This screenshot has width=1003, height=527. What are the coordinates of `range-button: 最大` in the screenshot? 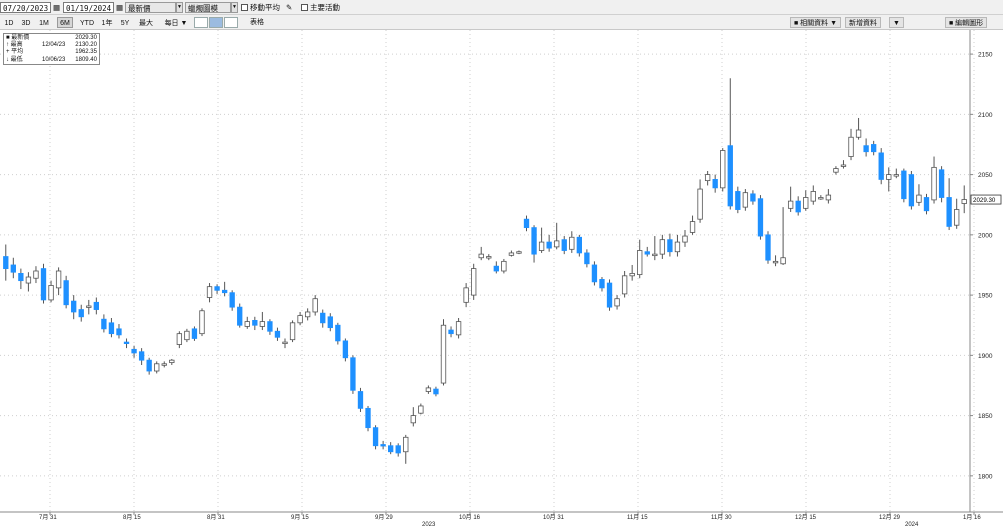 It's located at (146, 23).